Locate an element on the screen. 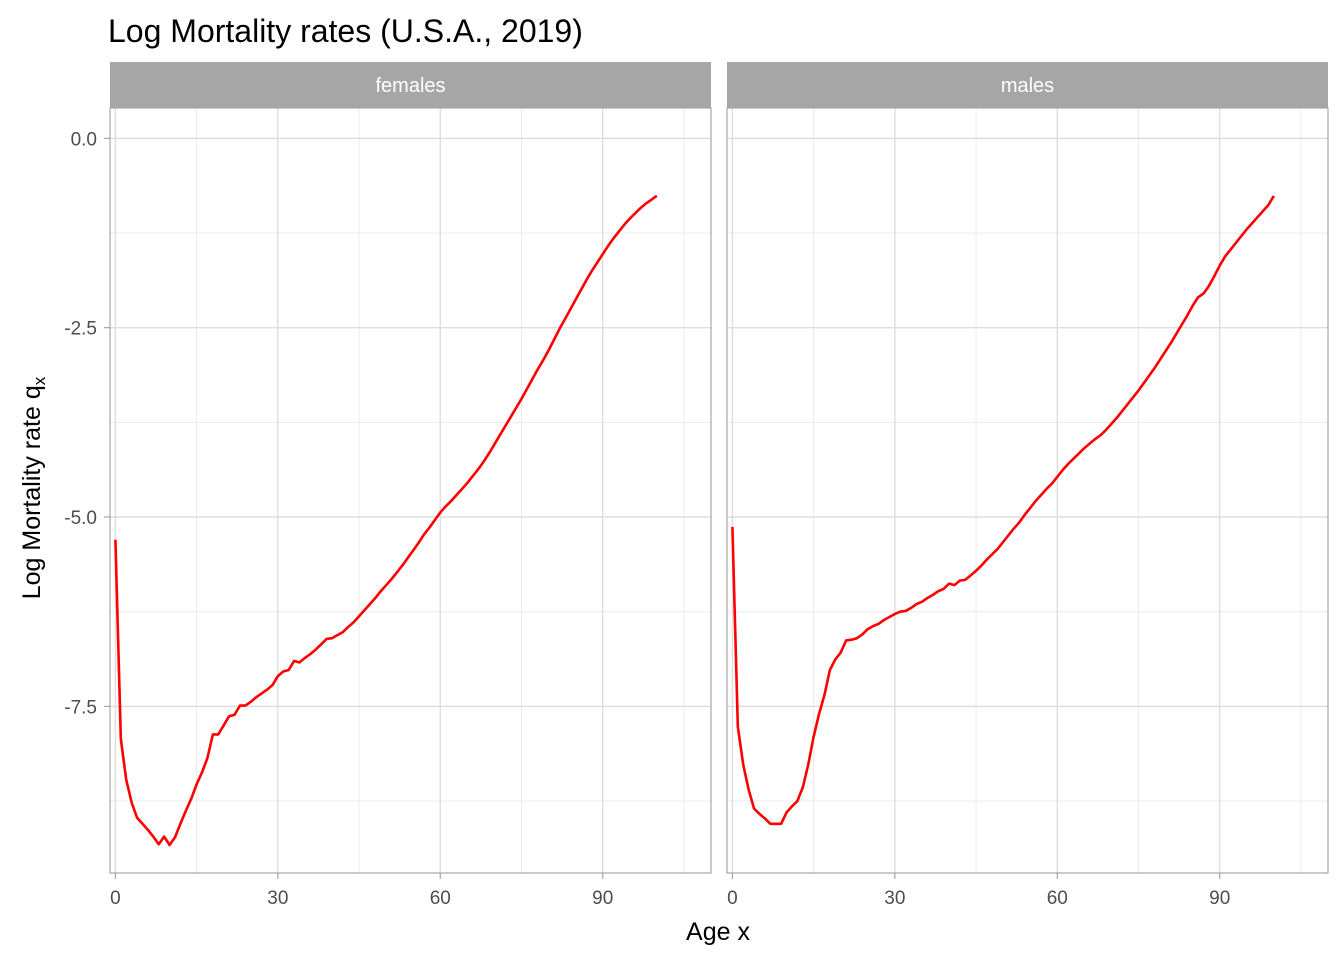  y-axis-title: Log Mortality rate qx is located at coordinates (33, 487).